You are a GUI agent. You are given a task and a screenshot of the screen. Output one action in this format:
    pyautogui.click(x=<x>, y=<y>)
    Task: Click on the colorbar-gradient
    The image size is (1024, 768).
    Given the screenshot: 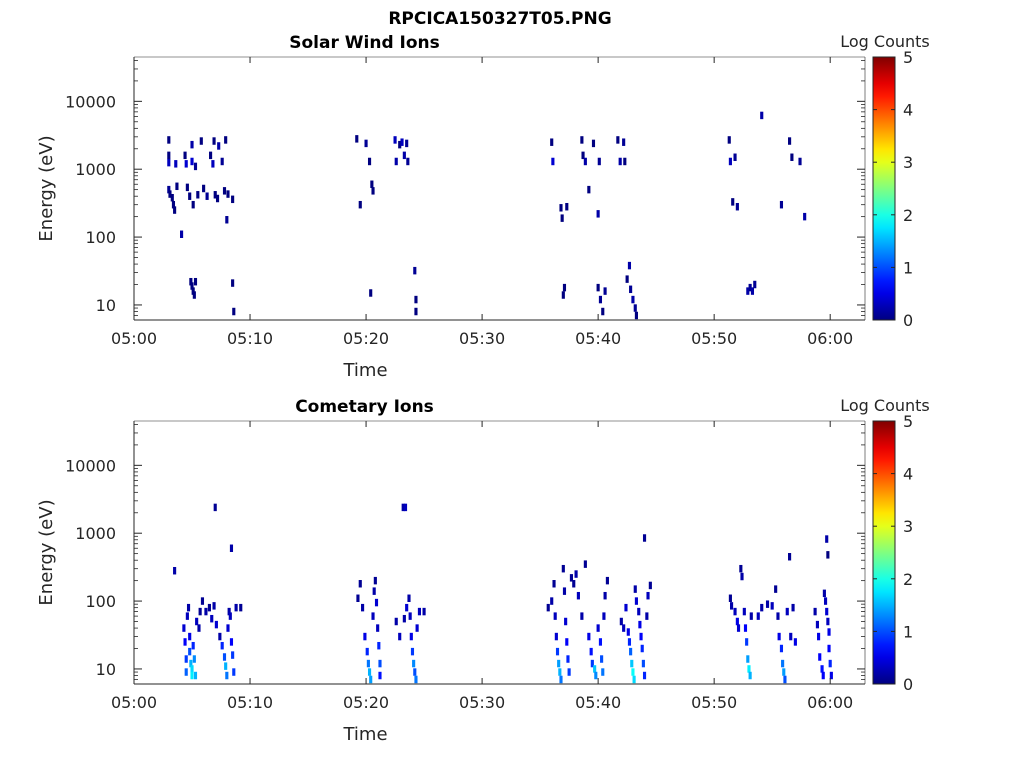 What is the action you would take?
    pyautogui.click(x=884, y=552)
    